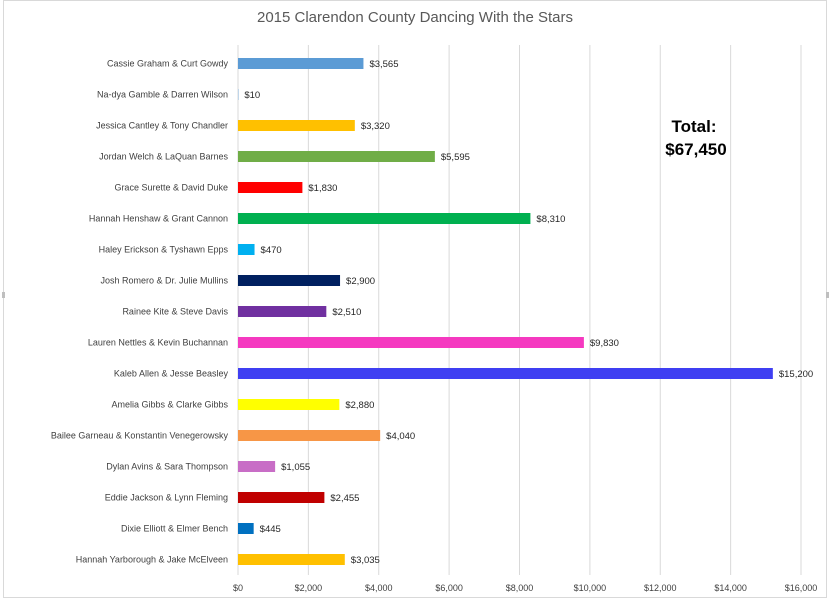  What do you see at coordinates (171, 374) in the screenshot?
I see `category-label: Kaleb Allen & Jesse Beasley` at bounding box center [171, 374].